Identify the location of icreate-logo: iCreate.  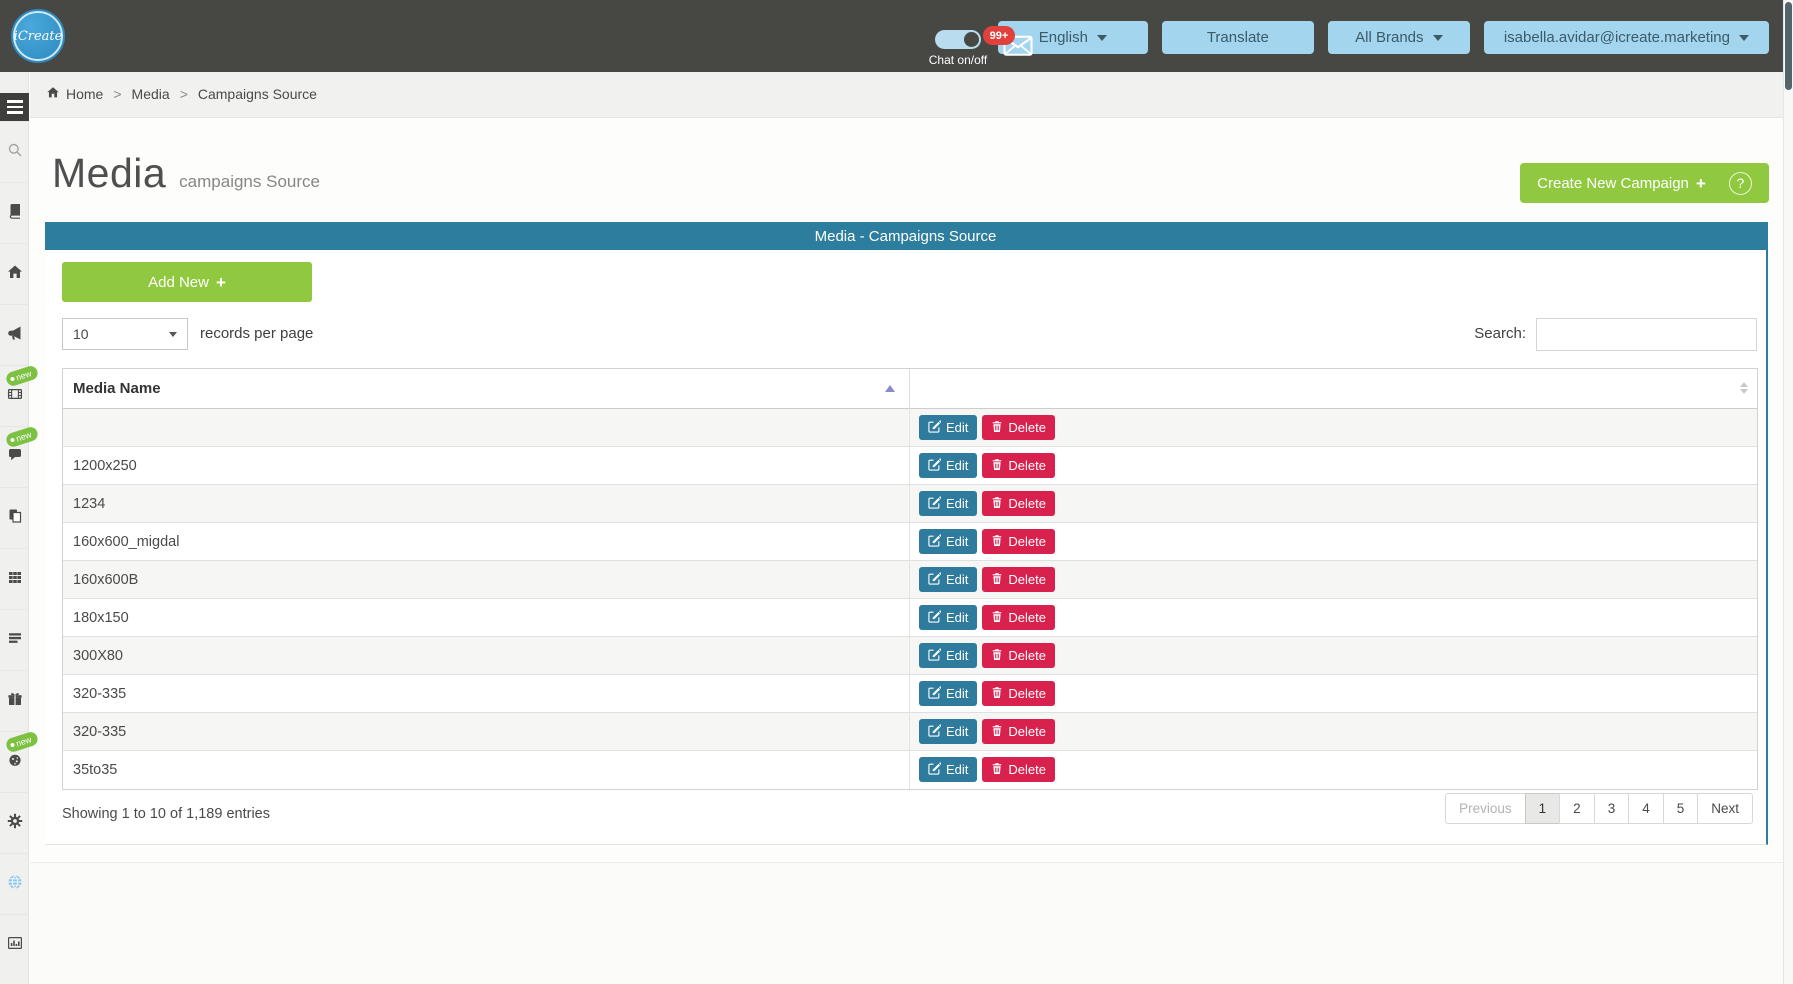
(38, 36).